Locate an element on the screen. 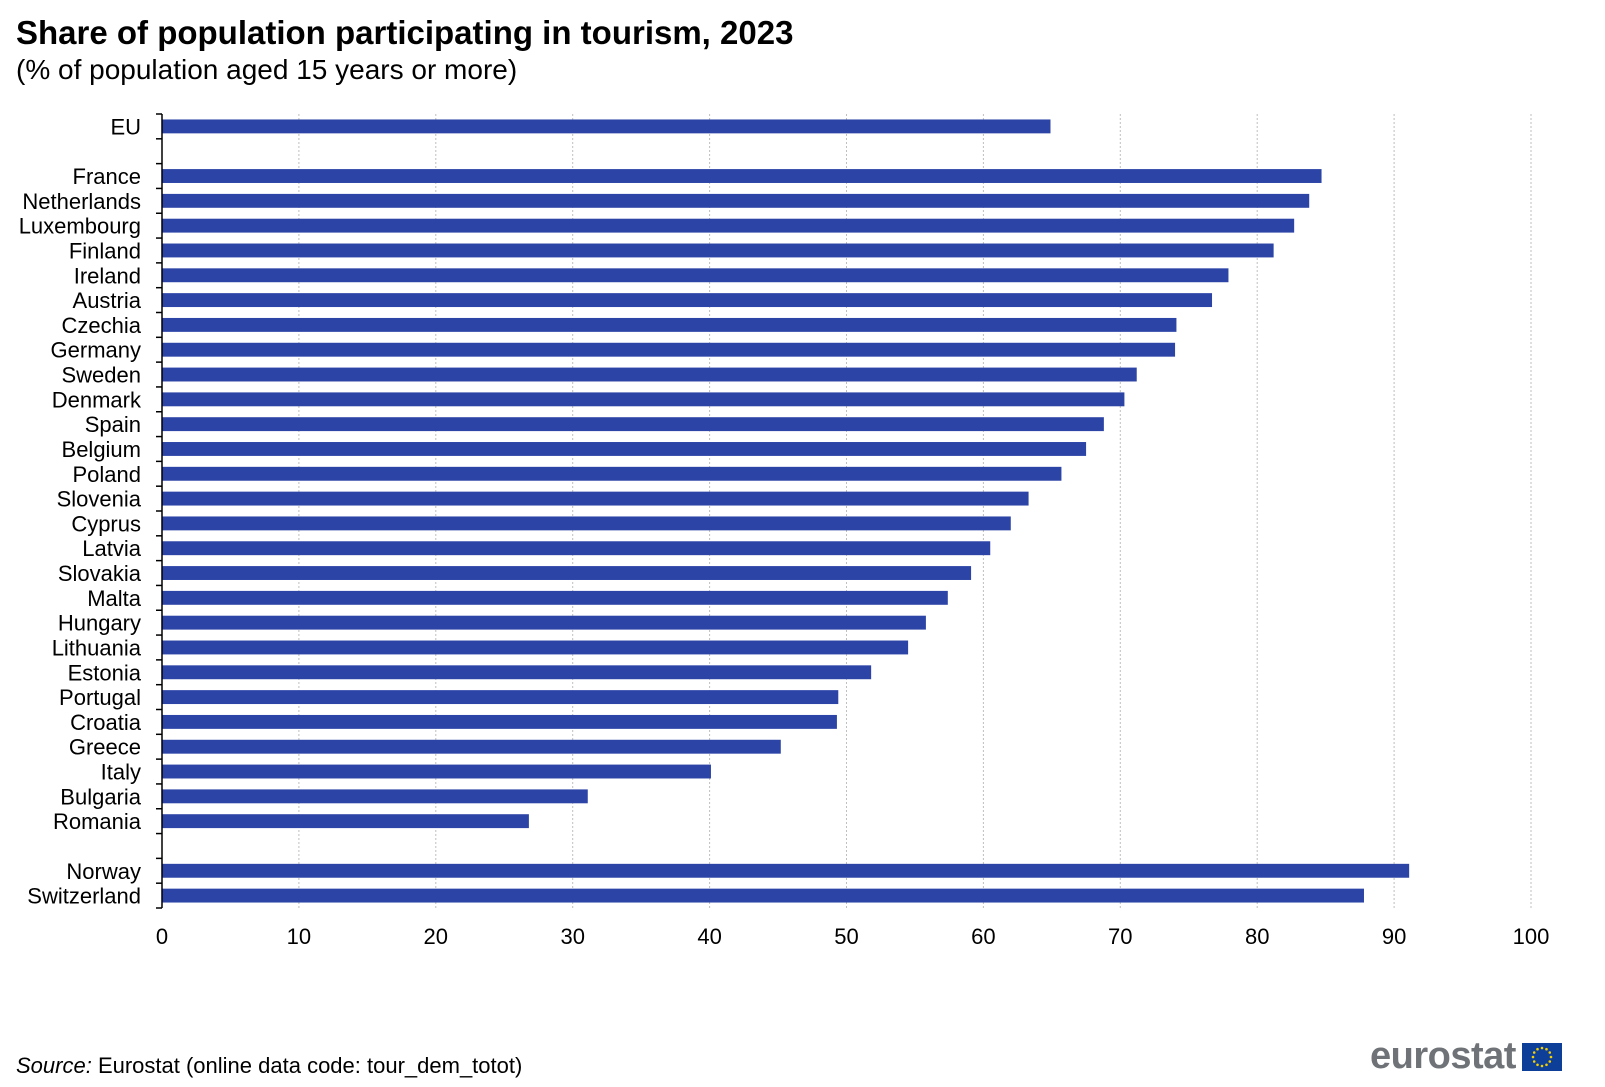 The width and height of the screenshot is (1605, 1087). category-label: EU is located at coordinates (125, 126).